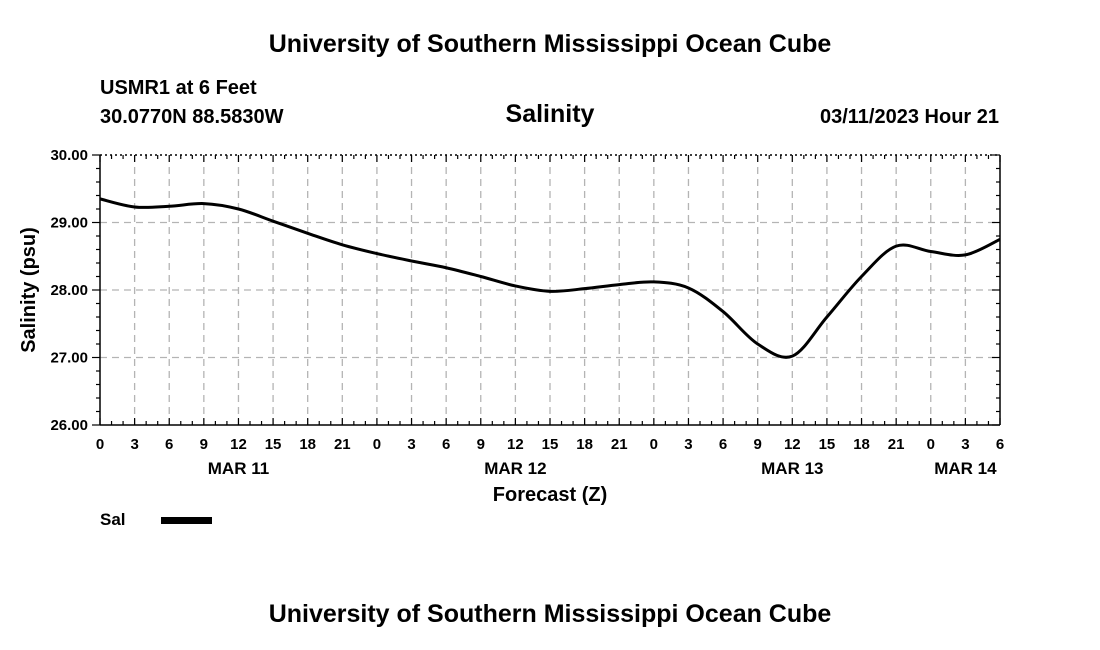 Image resolution: width=1100 pixels, height=650 pixels. Describe the element at coordinates (69, 358) in the screenshot. I see `y-tick-label: 27.00` at that location.